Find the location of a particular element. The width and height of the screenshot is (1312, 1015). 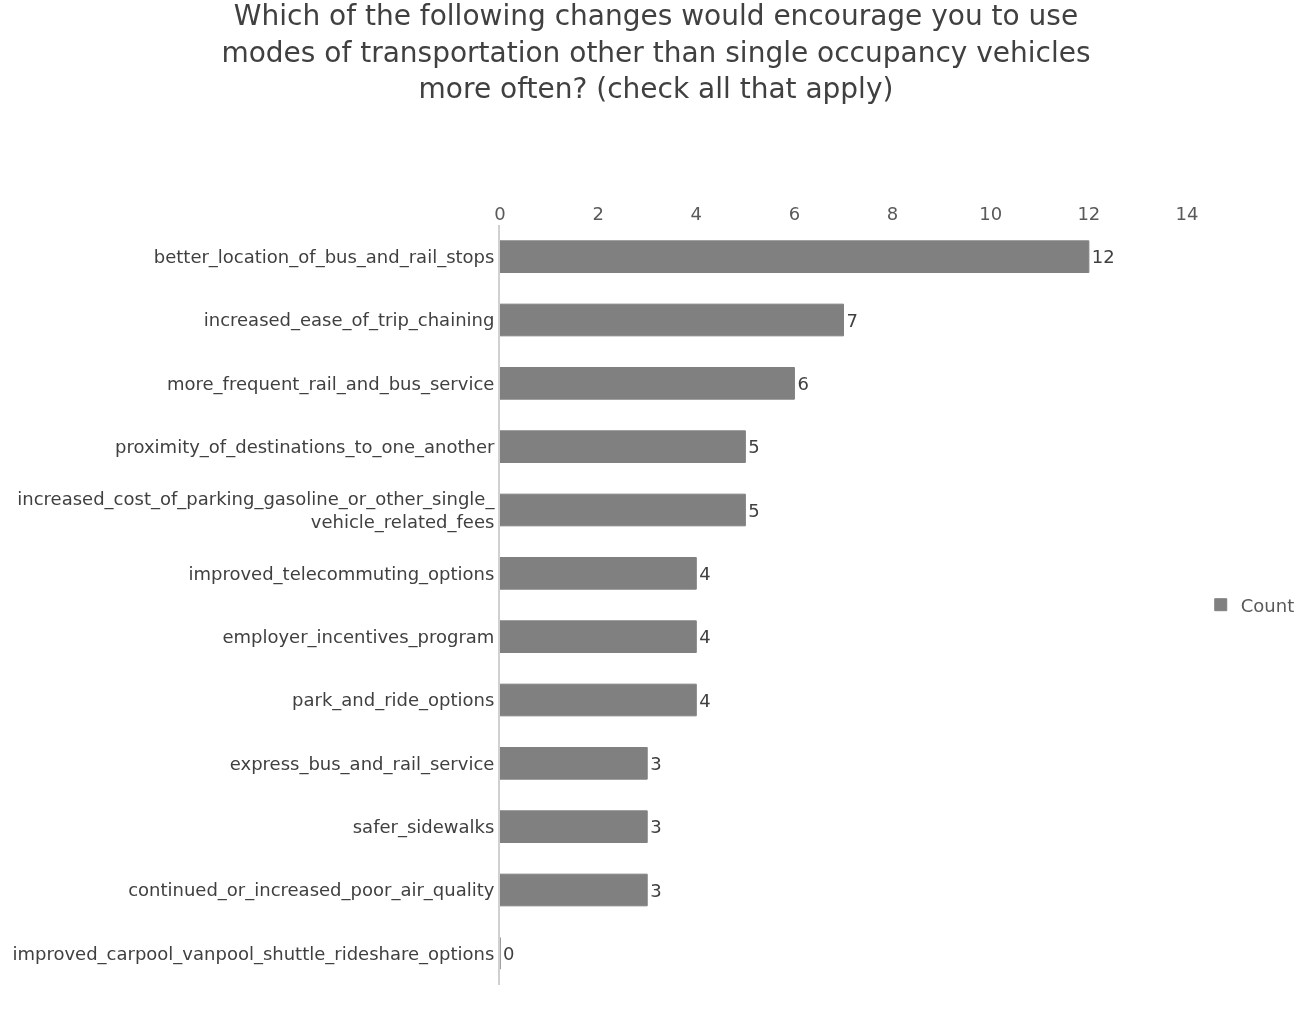

x-tick-label: 14 is located at coordinates (1187, 214).